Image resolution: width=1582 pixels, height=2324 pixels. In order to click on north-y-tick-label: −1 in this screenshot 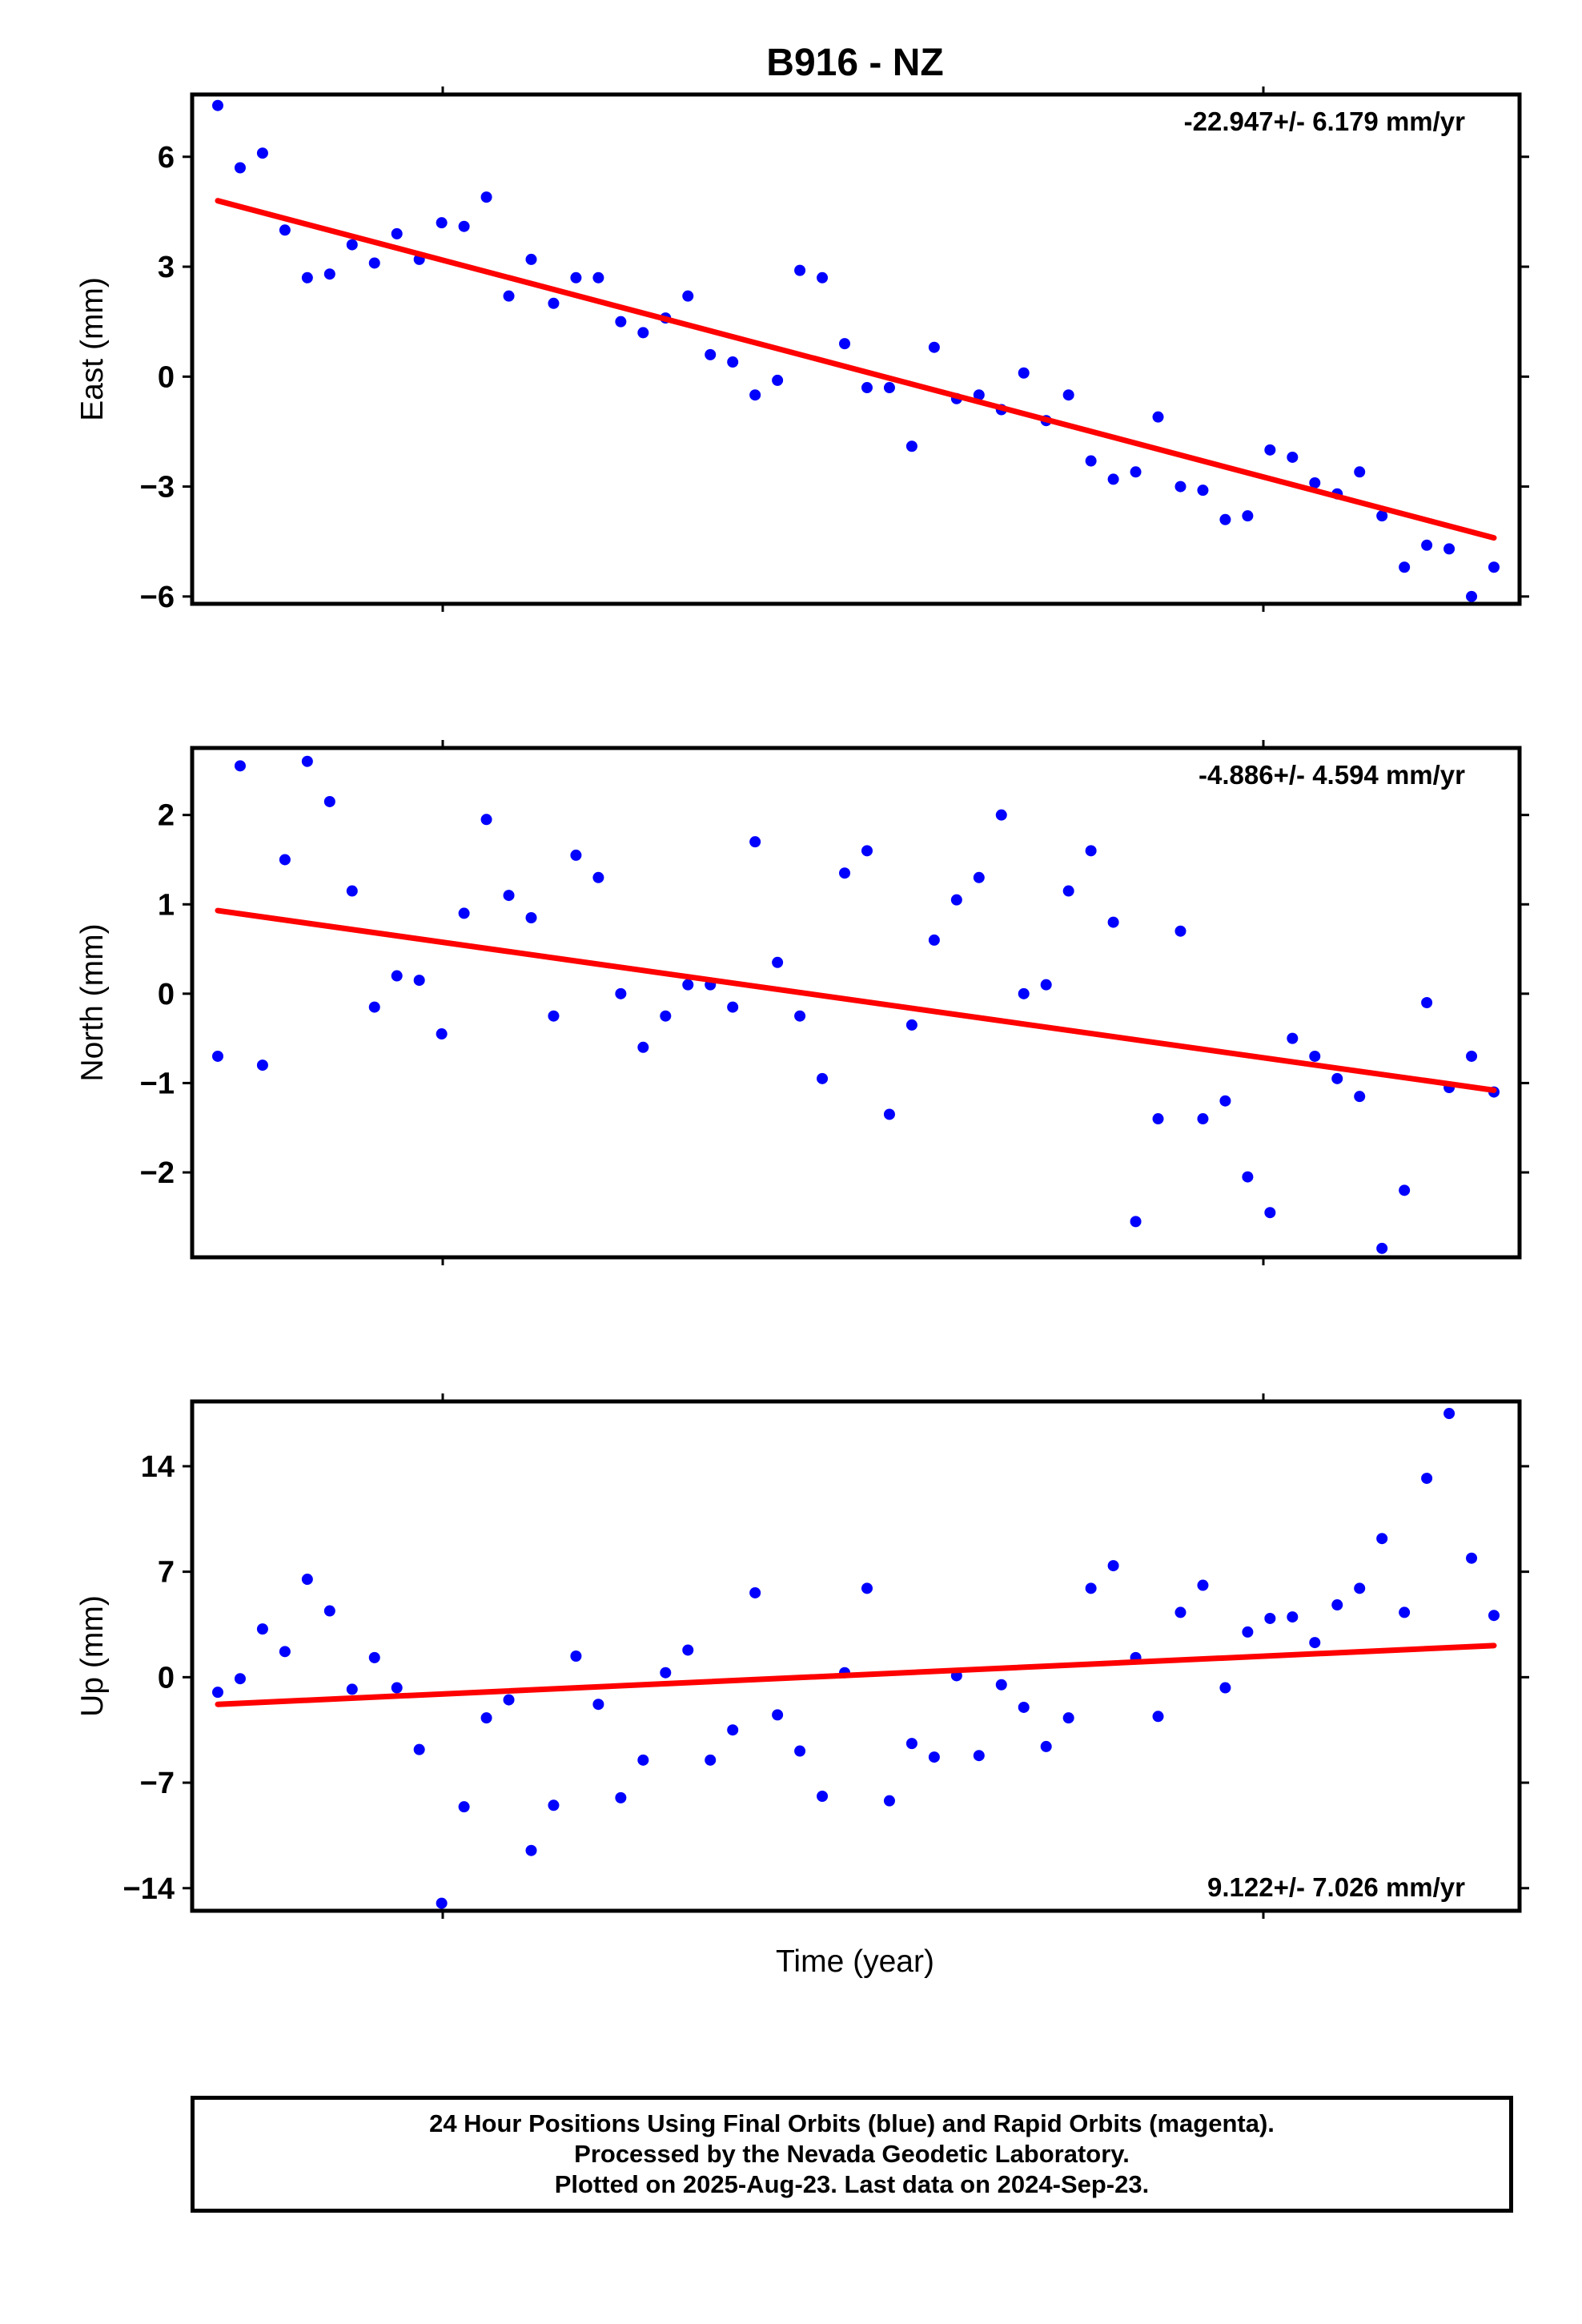, I will do `click(157, 1083)`.